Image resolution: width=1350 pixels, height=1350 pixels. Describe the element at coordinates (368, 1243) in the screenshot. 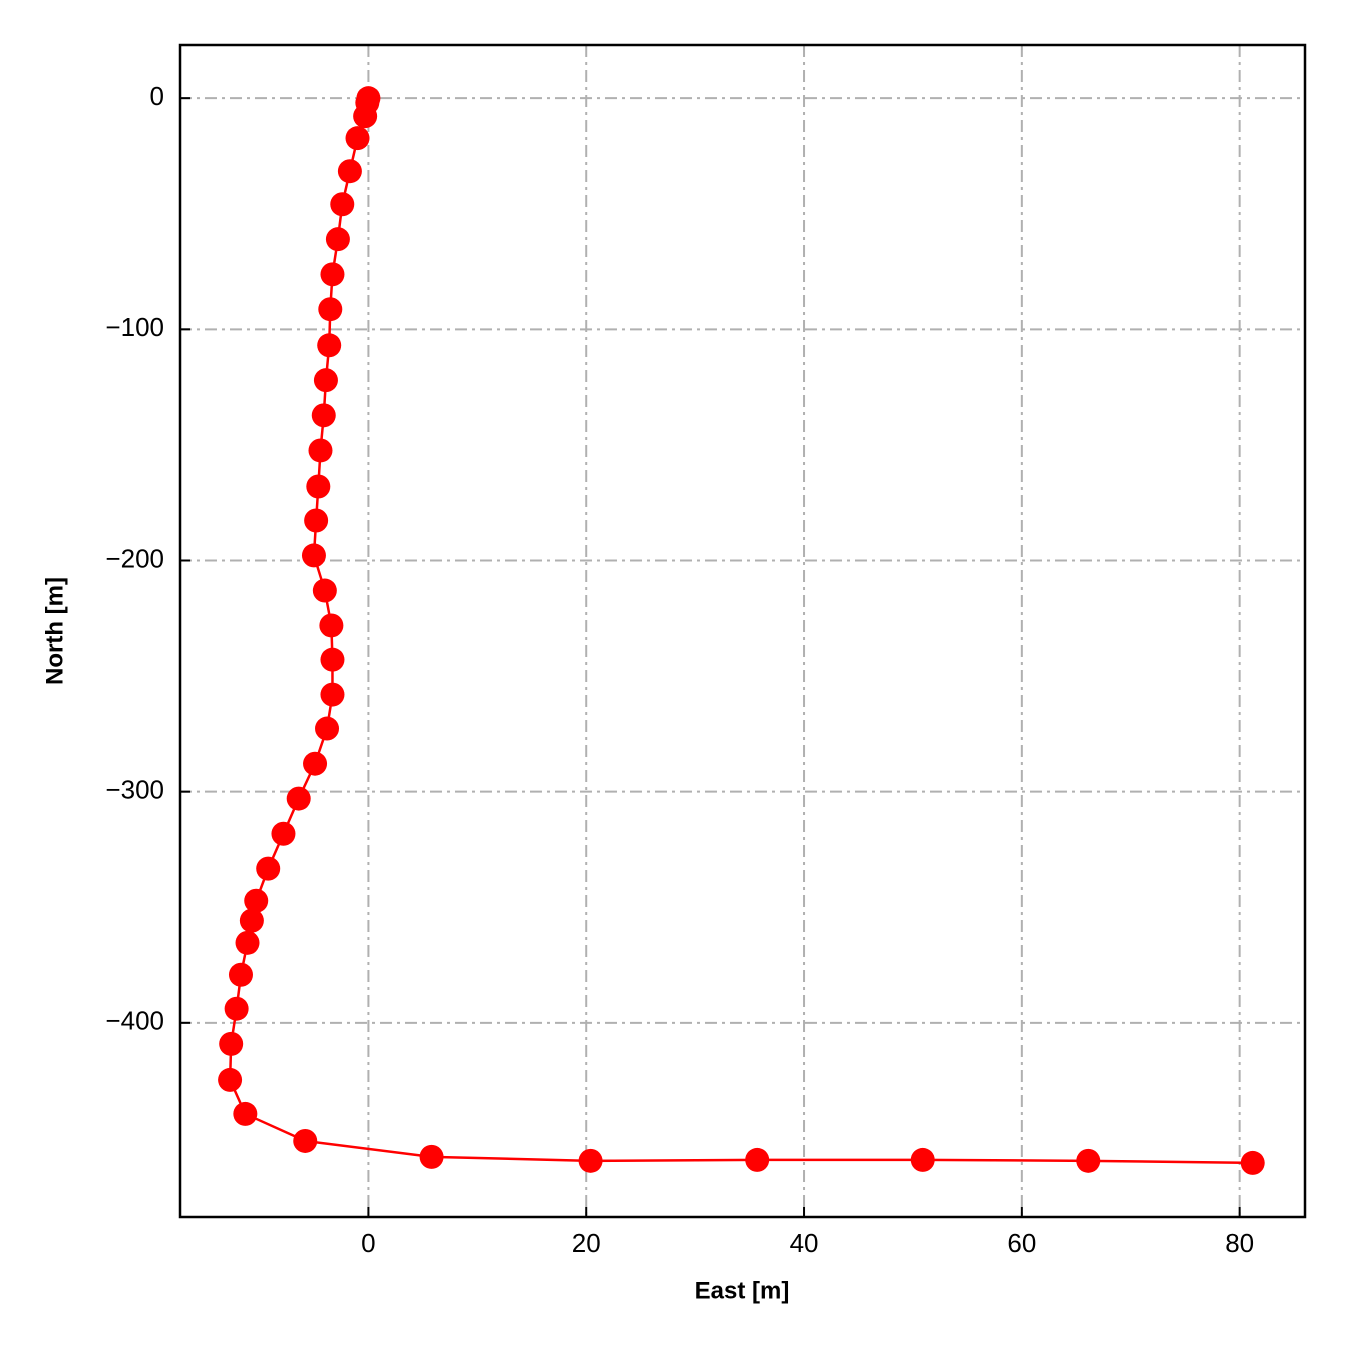

I see `x-tick-label: 0` at that location.